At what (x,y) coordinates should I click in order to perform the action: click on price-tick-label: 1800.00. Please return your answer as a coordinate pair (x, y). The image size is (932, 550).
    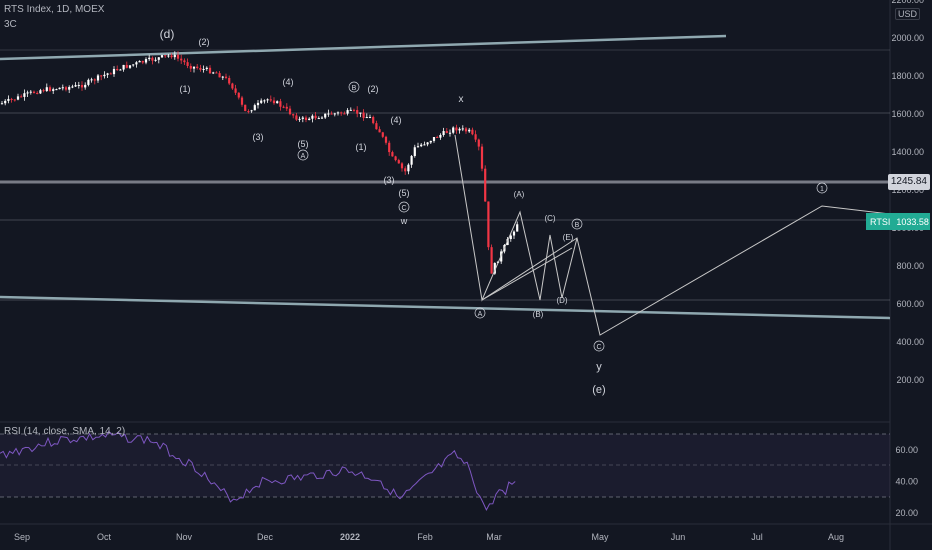
    Looking at the image, I should click on (907, 76).